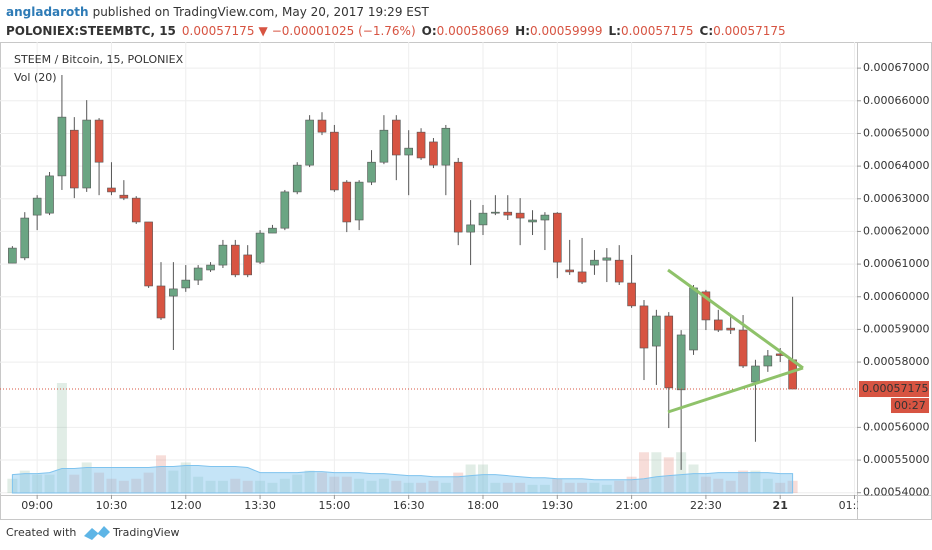 This screenshot has height=550, width=932. What do you see at coordinates (429, 31) in the screenshot?
I see `o-label: O:` at bounding box center [429, 31].